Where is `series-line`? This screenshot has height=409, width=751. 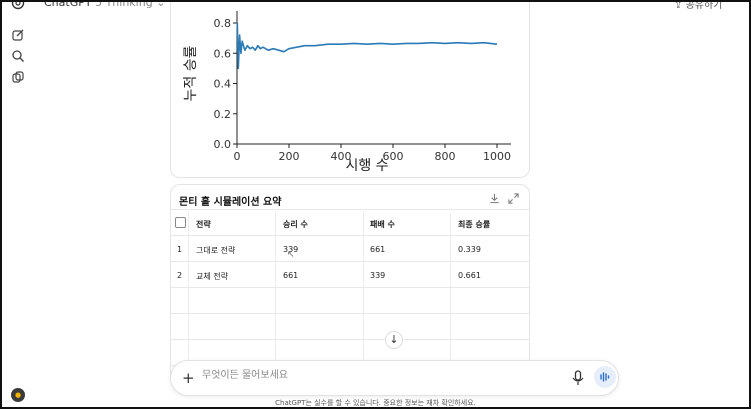 series-line is located at coordinates (367, 46).